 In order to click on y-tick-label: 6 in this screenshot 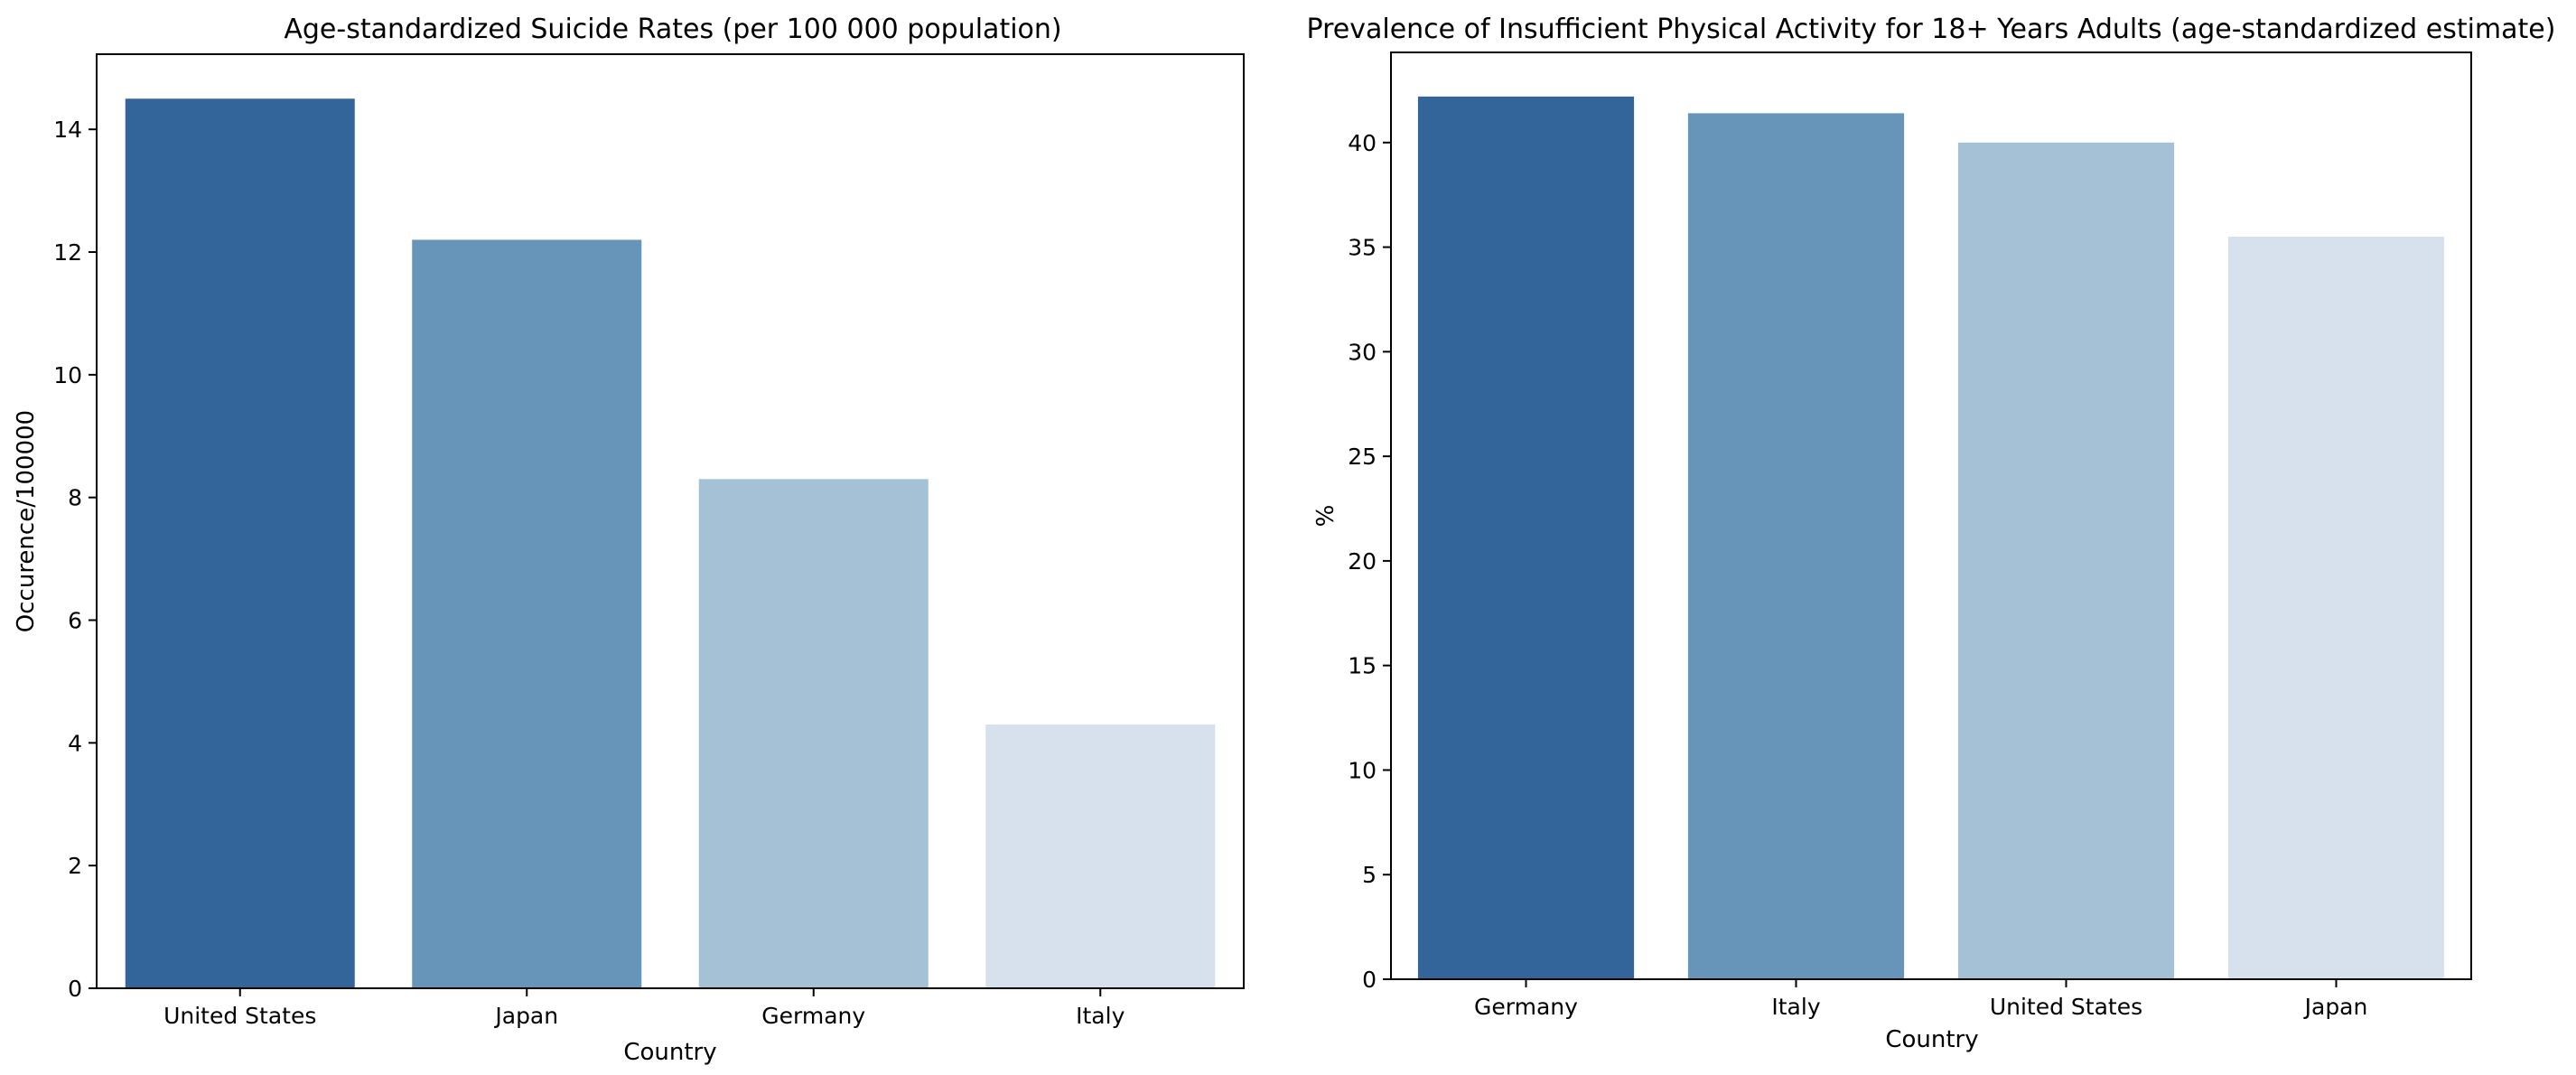, I will do `click(75, 621)`.